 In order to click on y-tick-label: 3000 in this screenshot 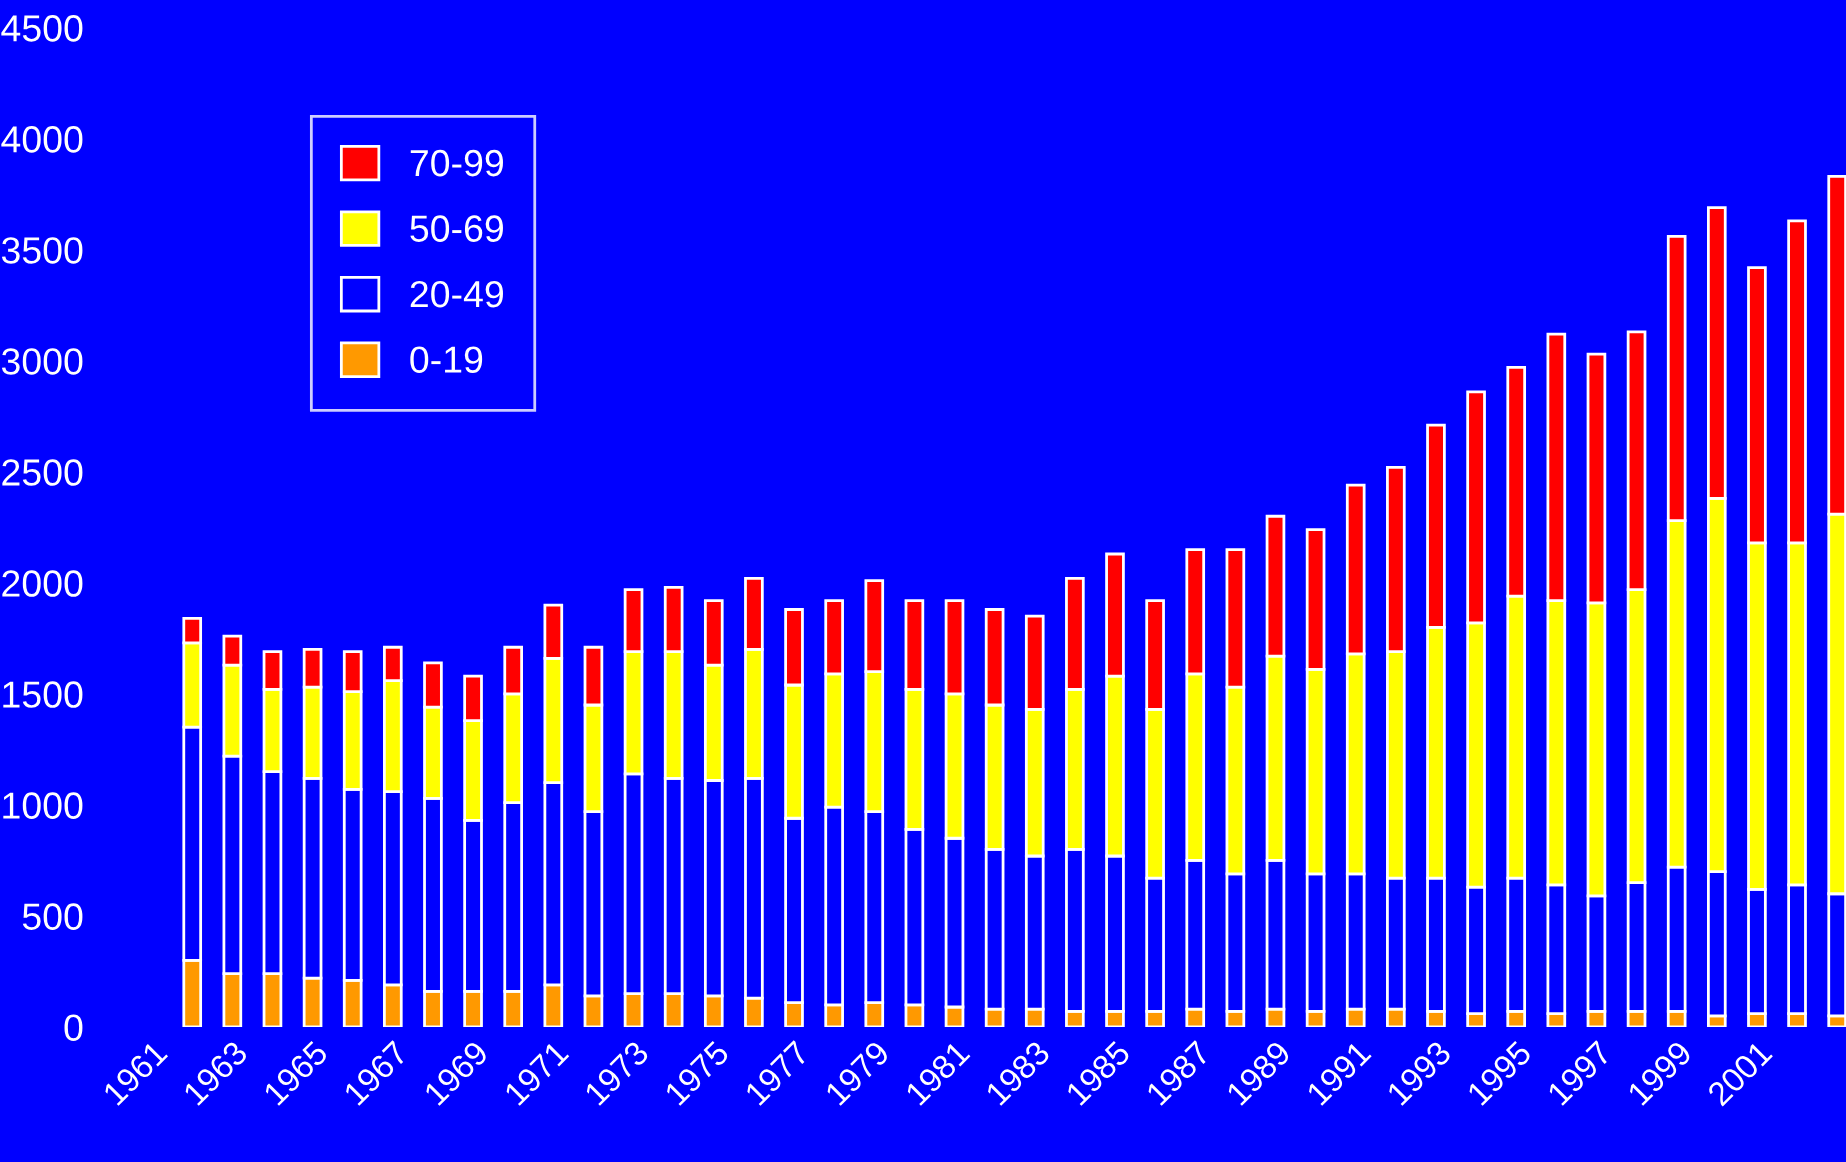, I will do `click(42, 361)`.